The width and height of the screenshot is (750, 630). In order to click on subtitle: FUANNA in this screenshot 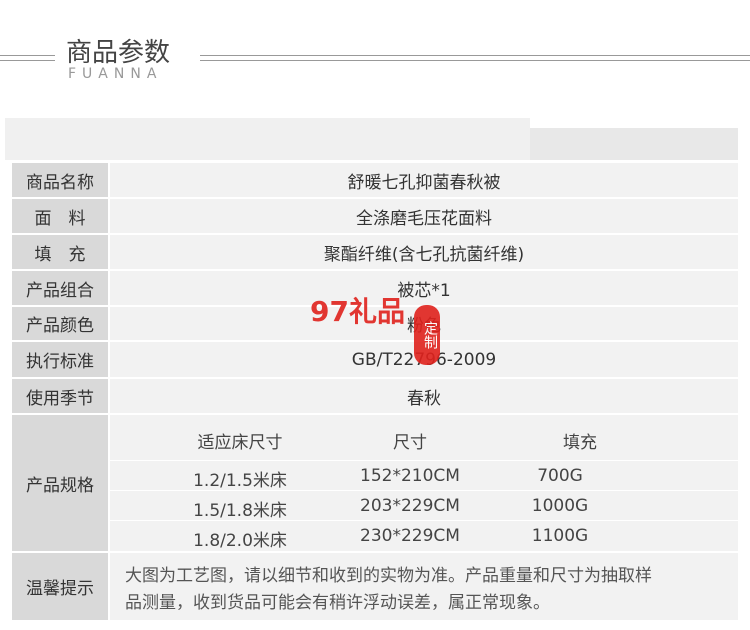, I will do `click(115, 74)`.